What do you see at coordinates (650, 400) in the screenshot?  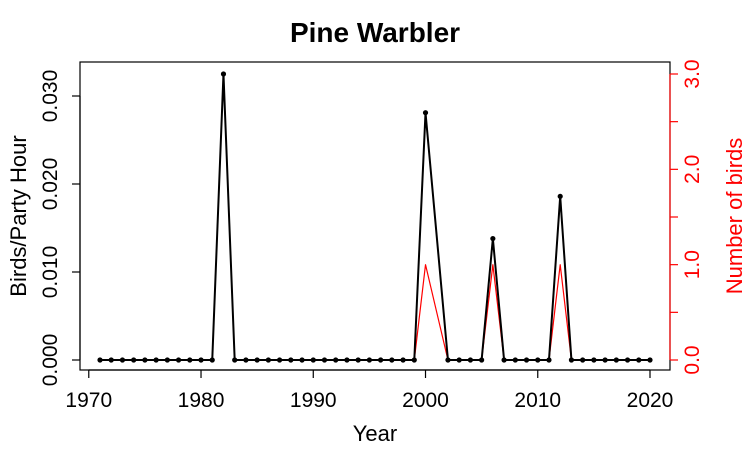 I see `x-tick-label: 2020` at bounding box center [650, 400].